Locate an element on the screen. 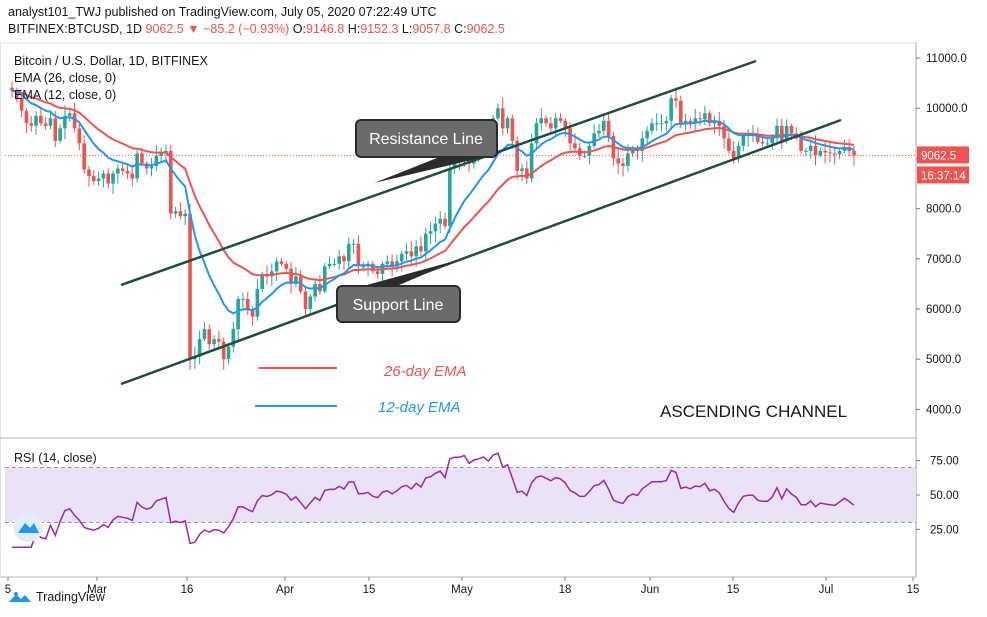 The image size is (987, 617). high-value: 9152.3 is located at coordinates (379, 29).